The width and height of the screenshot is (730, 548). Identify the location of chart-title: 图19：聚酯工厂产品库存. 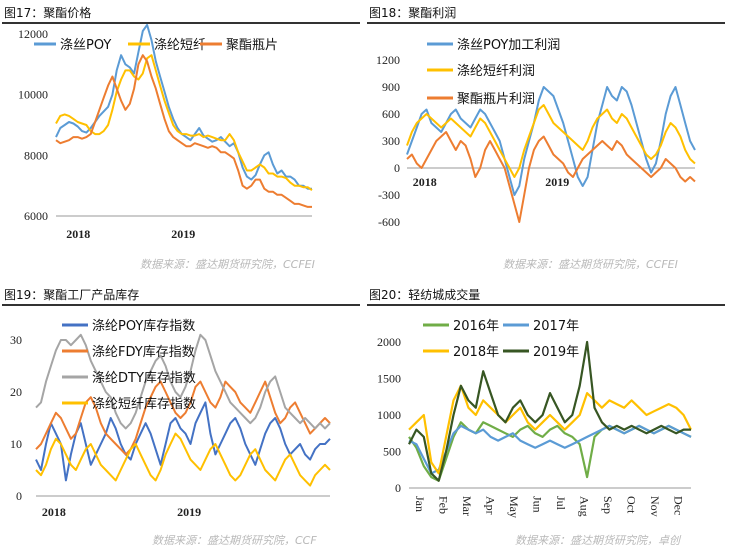
(72, 295).